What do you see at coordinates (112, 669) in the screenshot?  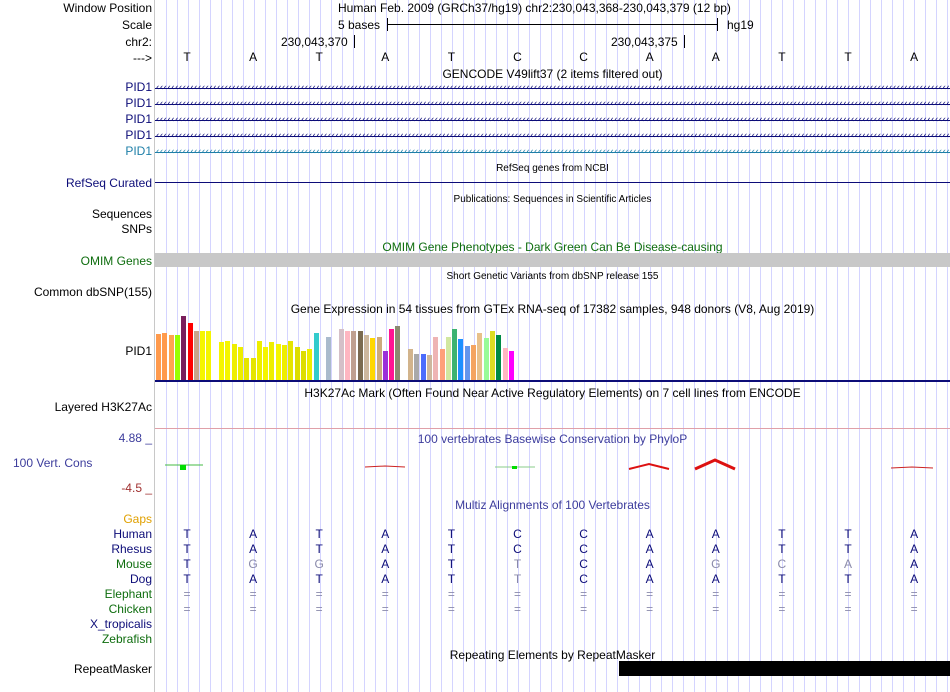 I see `repeatmasker-label: RepeatMasker` at bounding box center [112, 669].